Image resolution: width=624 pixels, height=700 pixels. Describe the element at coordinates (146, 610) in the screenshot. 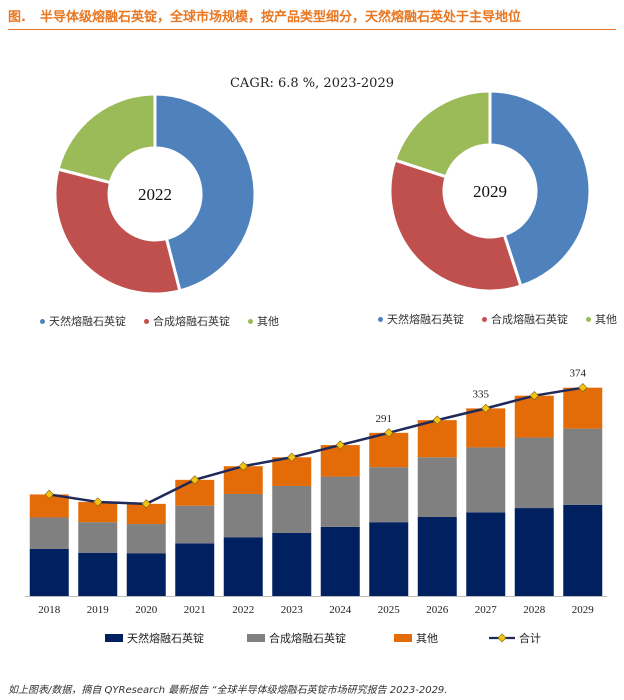

I see `x-tick-label: 2020` at that location.